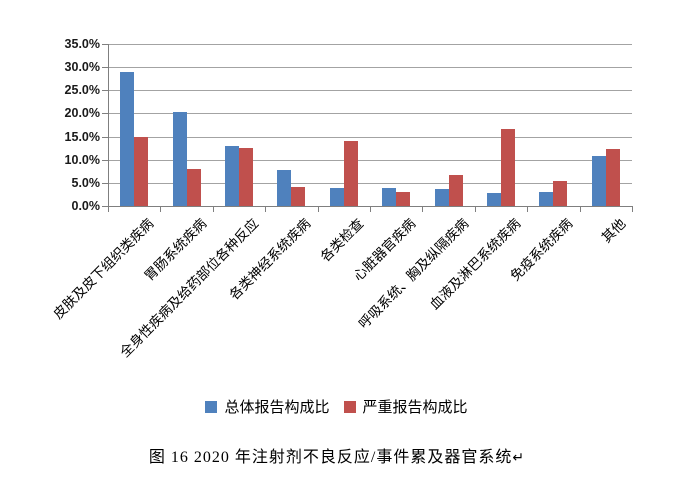 The height and width of the screenshot is (488, 673). I want to click on category-label: 血液及淋巴系统疾病, so click(475, 264).